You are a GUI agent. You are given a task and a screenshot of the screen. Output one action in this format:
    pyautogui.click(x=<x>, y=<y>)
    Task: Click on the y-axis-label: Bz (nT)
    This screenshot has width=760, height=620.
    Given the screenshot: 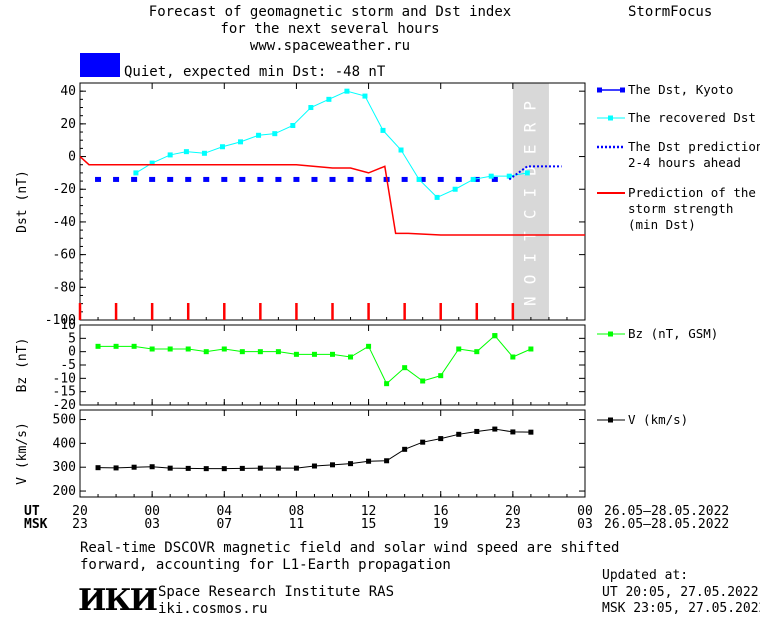 What is the action you would take?
    pyautogui.click(x=22, y=365)
    